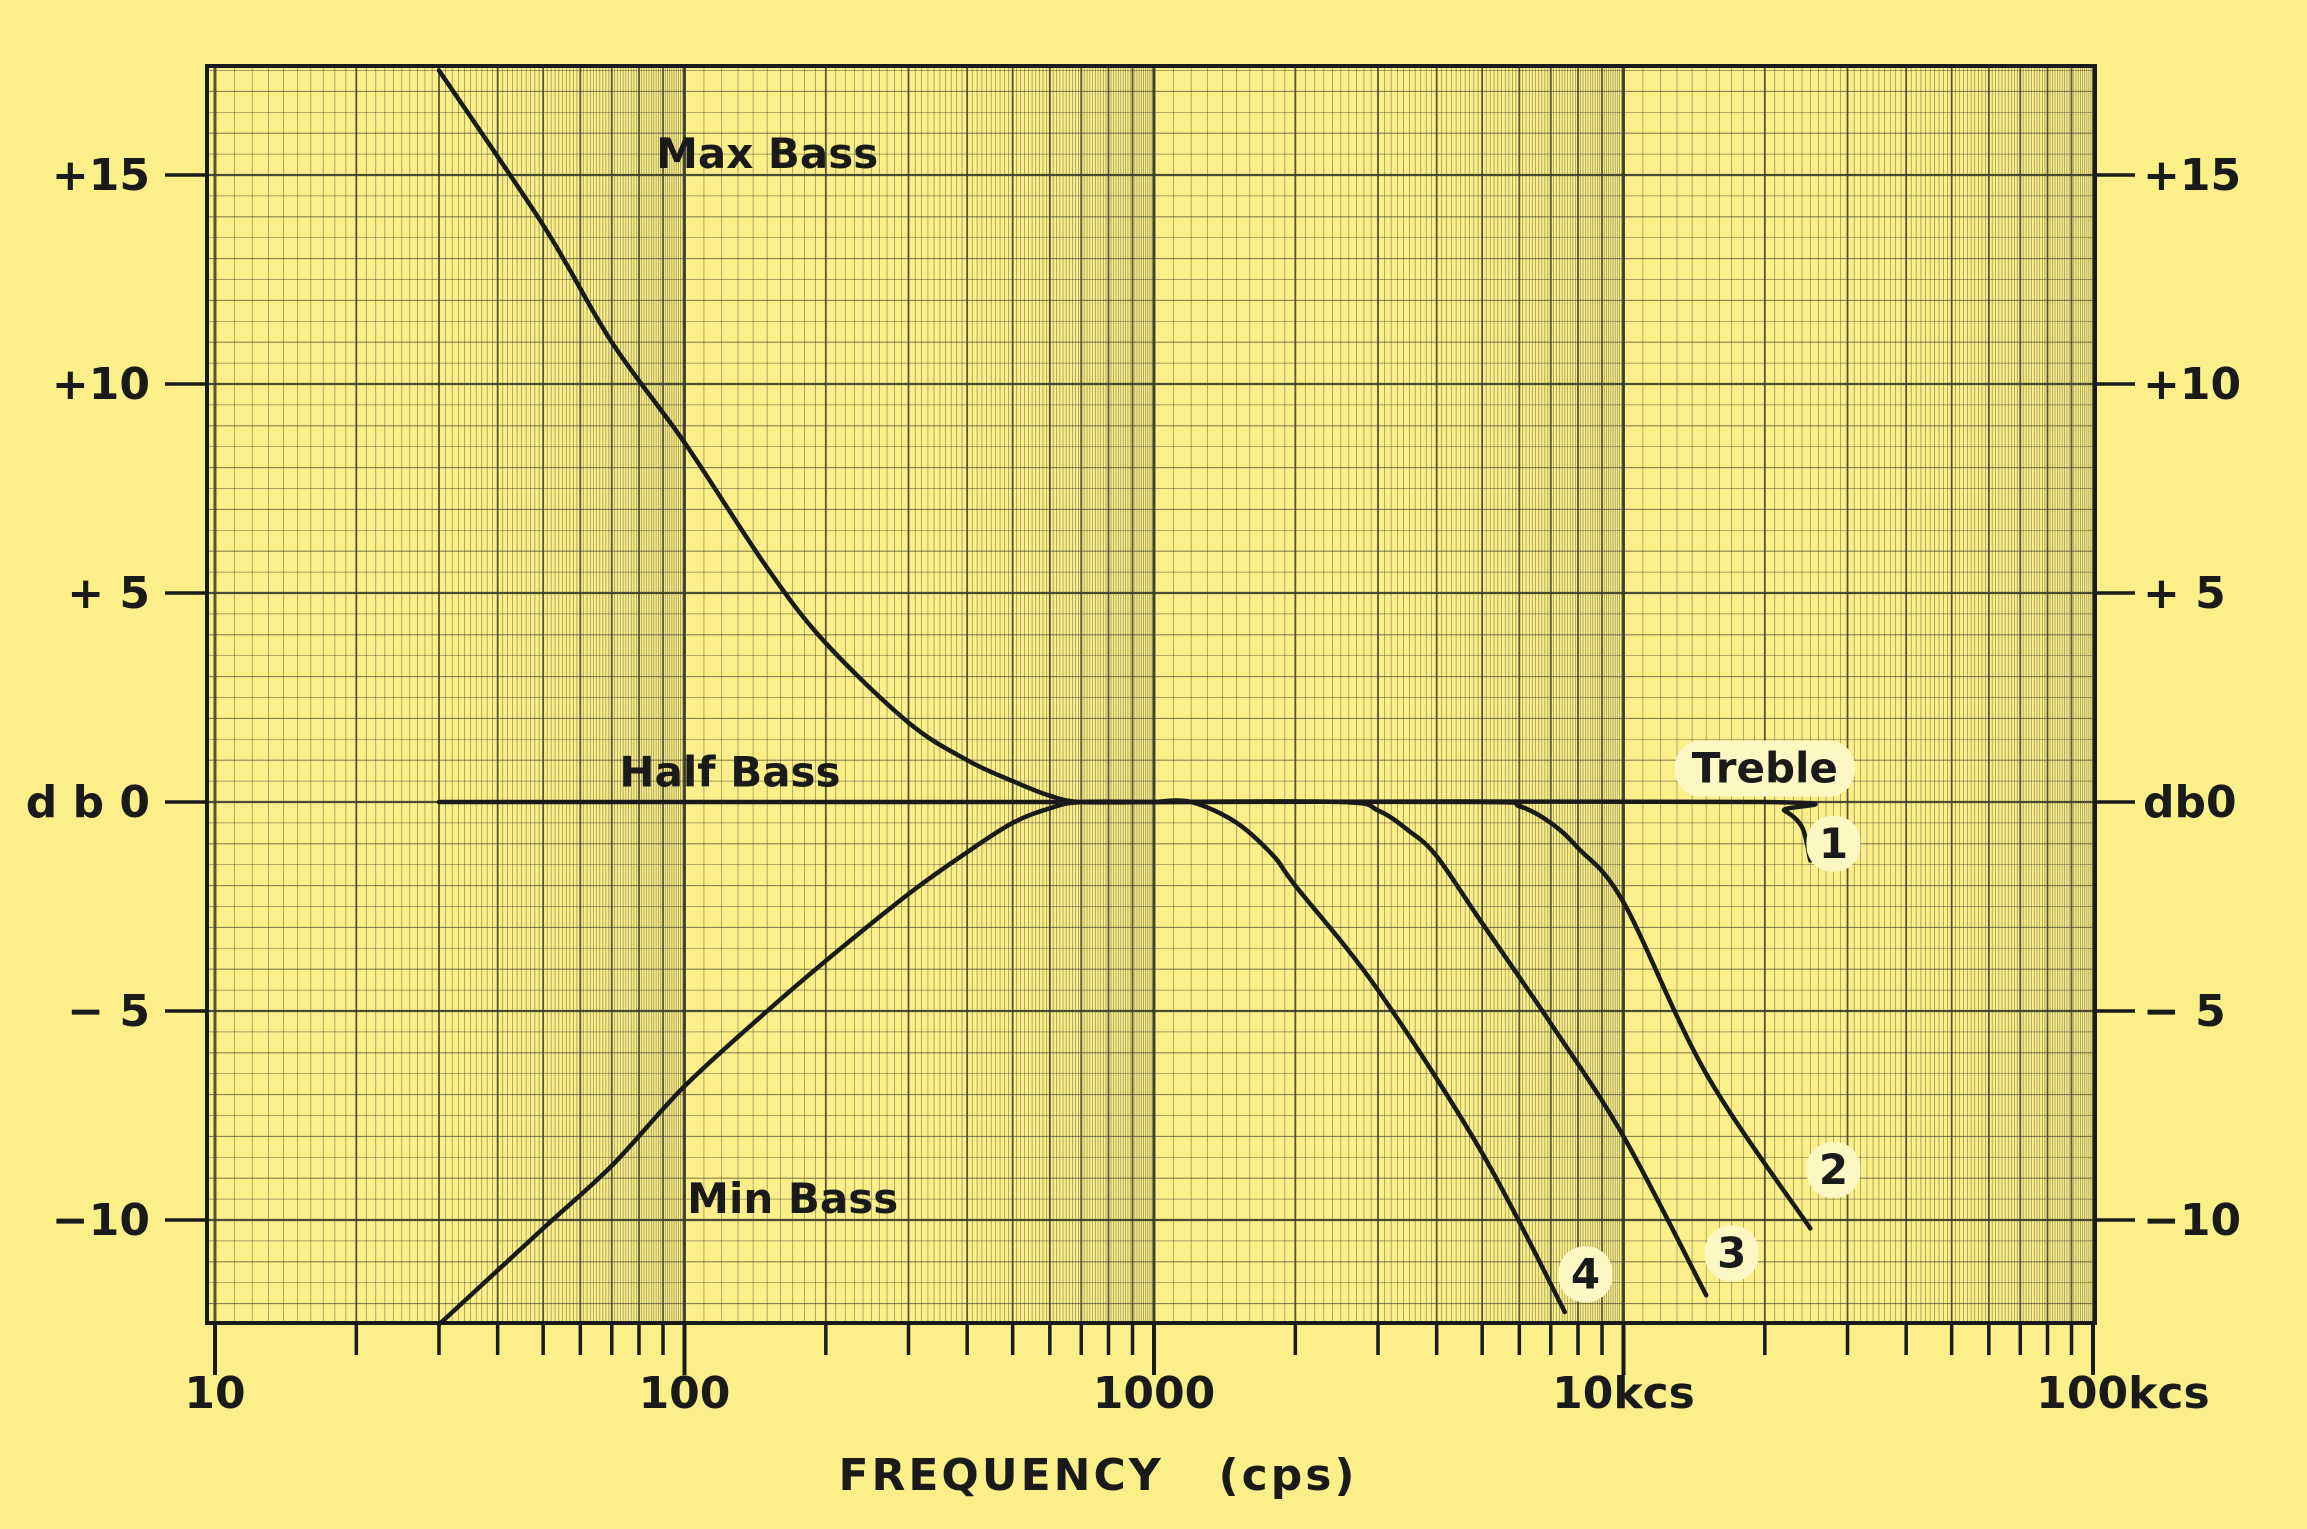 The height and width of the screenshot is (1529, 2307). Describe the element at coordinates (1623, 1393) in the screenshot. I see `x-tick-label: 10kcs` at that location.